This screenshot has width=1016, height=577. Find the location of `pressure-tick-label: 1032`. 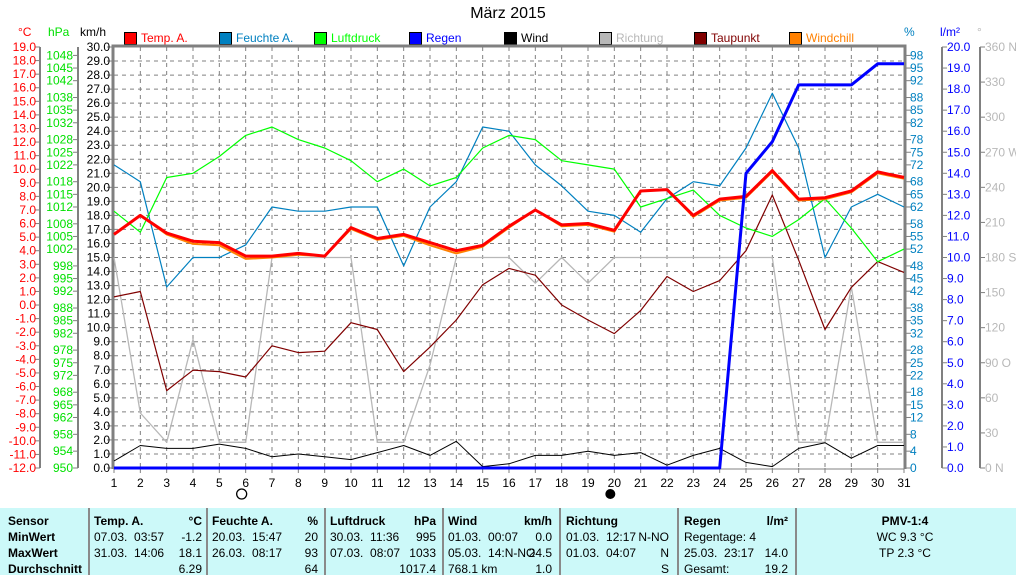

pressure-tick-label: 1032 is located at coordinates (59, 123).